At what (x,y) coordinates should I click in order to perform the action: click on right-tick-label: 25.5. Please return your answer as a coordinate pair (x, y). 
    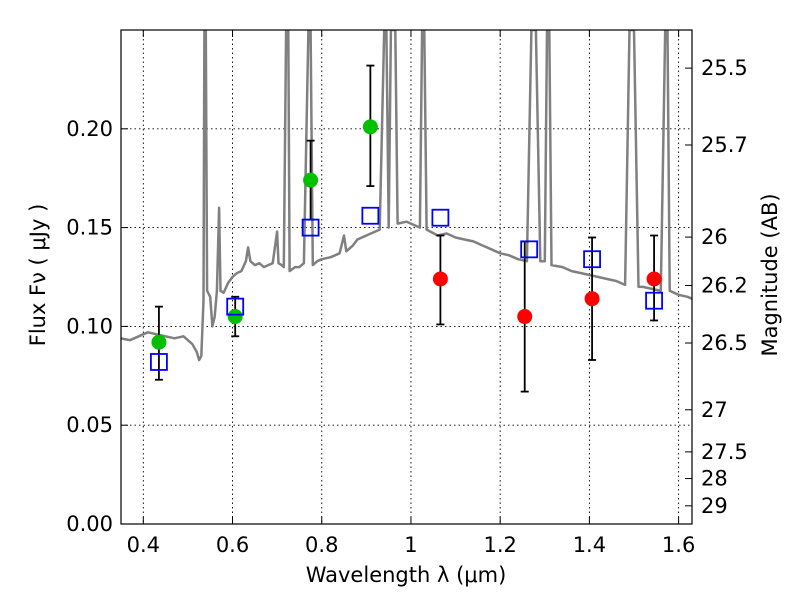
    Looking at the image, I should click on (724, 68).